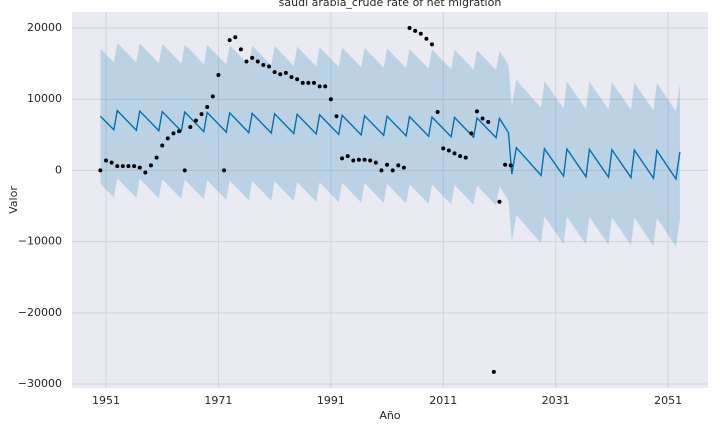 This screenshot has width=720, height=432. I want to click on y-axis-label: Valor, so click(13, 200).